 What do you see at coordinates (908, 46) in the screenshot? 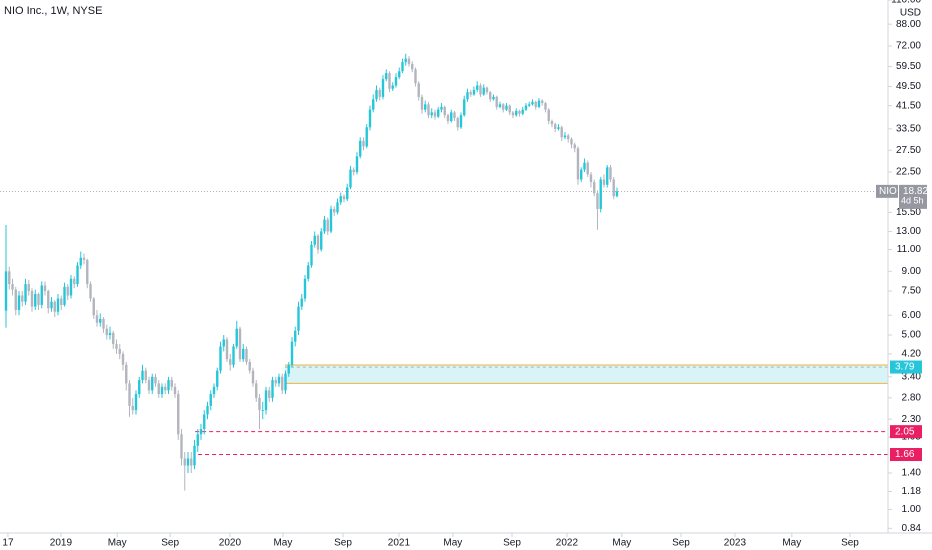
I see `y-tick-label: 72.00` at bounding box center [908, 46].